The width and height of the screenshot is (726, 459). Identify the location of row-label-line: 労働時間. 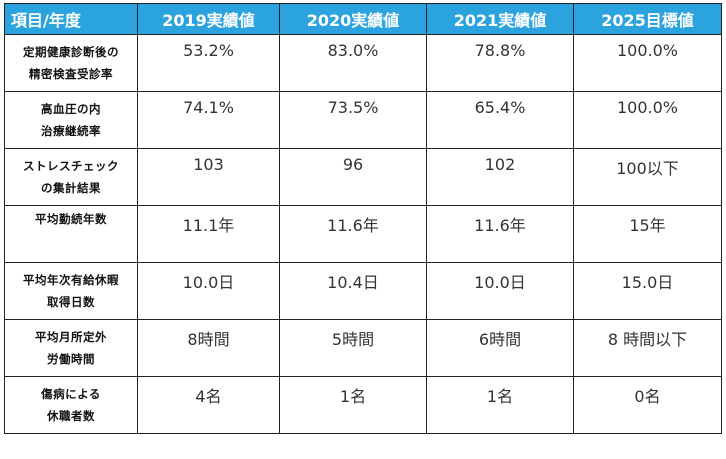
(71, 359).